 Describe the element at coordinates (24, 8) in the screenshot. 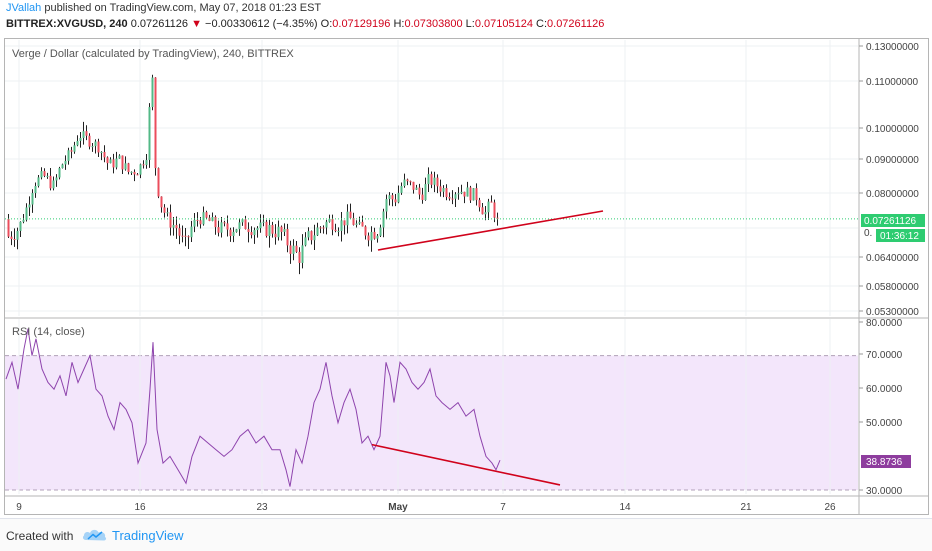

I see `author-link: JVallah` at that location.